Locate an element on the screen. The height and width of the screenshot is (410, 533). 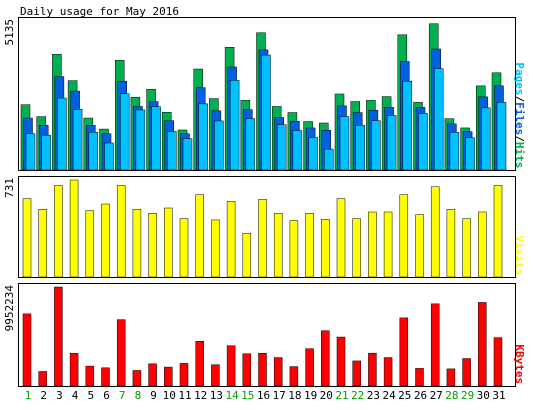
day-label-28: 28 is located at coordinates (451, 395).